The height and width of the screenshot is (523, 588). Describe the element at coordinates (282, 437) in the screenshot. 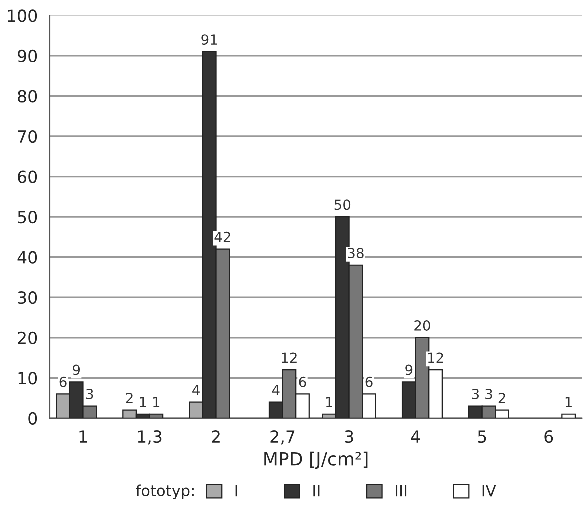

I see `x-tick-label: 2,7` at that location.